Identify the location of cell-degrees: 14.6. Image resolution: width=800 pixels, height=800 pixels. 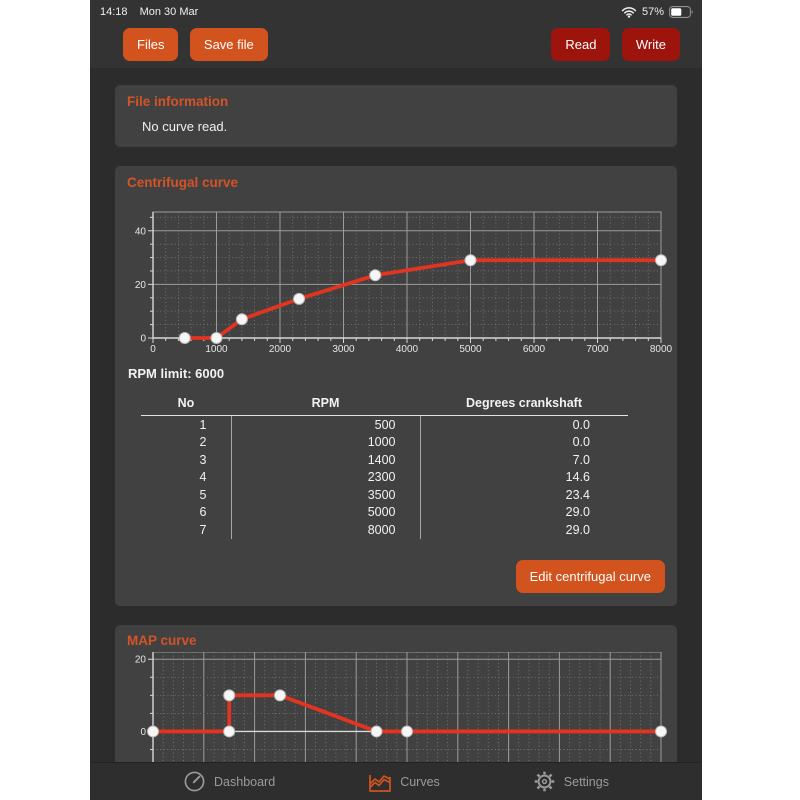
(523, 477).